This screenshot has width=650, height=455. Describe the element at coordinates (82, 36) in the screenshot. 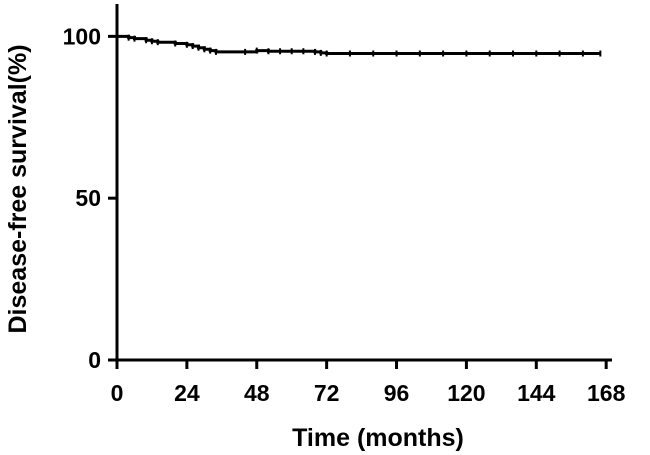

I see `y-tick-label: 100` at that location.